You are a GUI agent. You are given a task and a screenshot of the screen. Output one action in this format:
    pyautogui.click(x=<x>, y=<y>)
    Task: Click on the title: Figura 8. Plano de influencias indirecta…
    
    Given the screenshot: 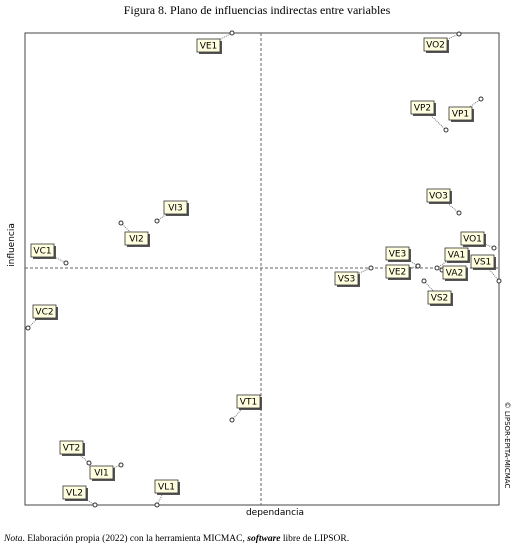 What is the action you would take?
    pyautogui.click(x=257, y=10)
    